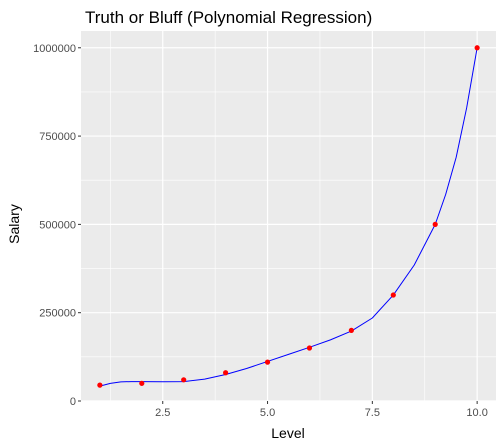 Image resolution: width=501 pixels, height=445 pixels. Describe the element at coordinates (372, 413) in the screenshot. I see `x-tick-label: 7.5` at that location.